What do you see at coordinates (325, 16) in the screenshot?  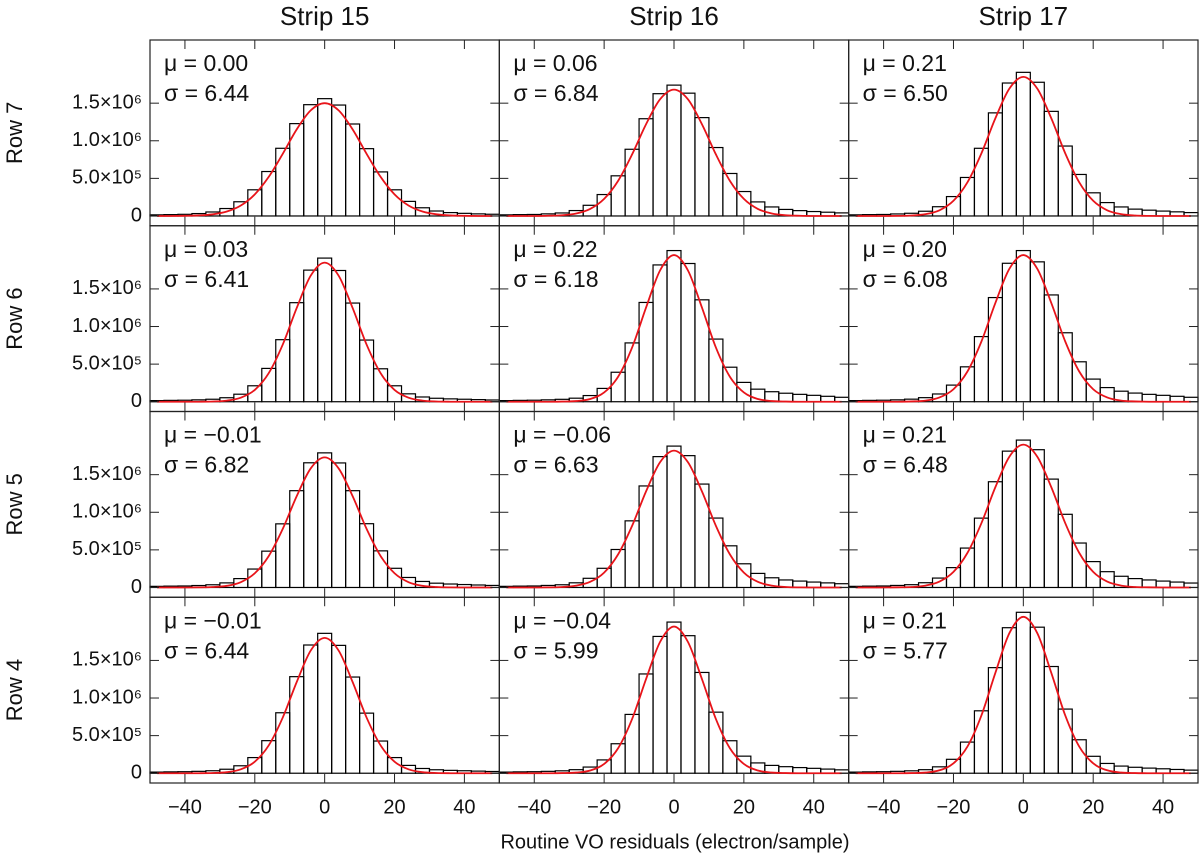 I see `column-title: Strip 15` at bounding box center [325, 16].